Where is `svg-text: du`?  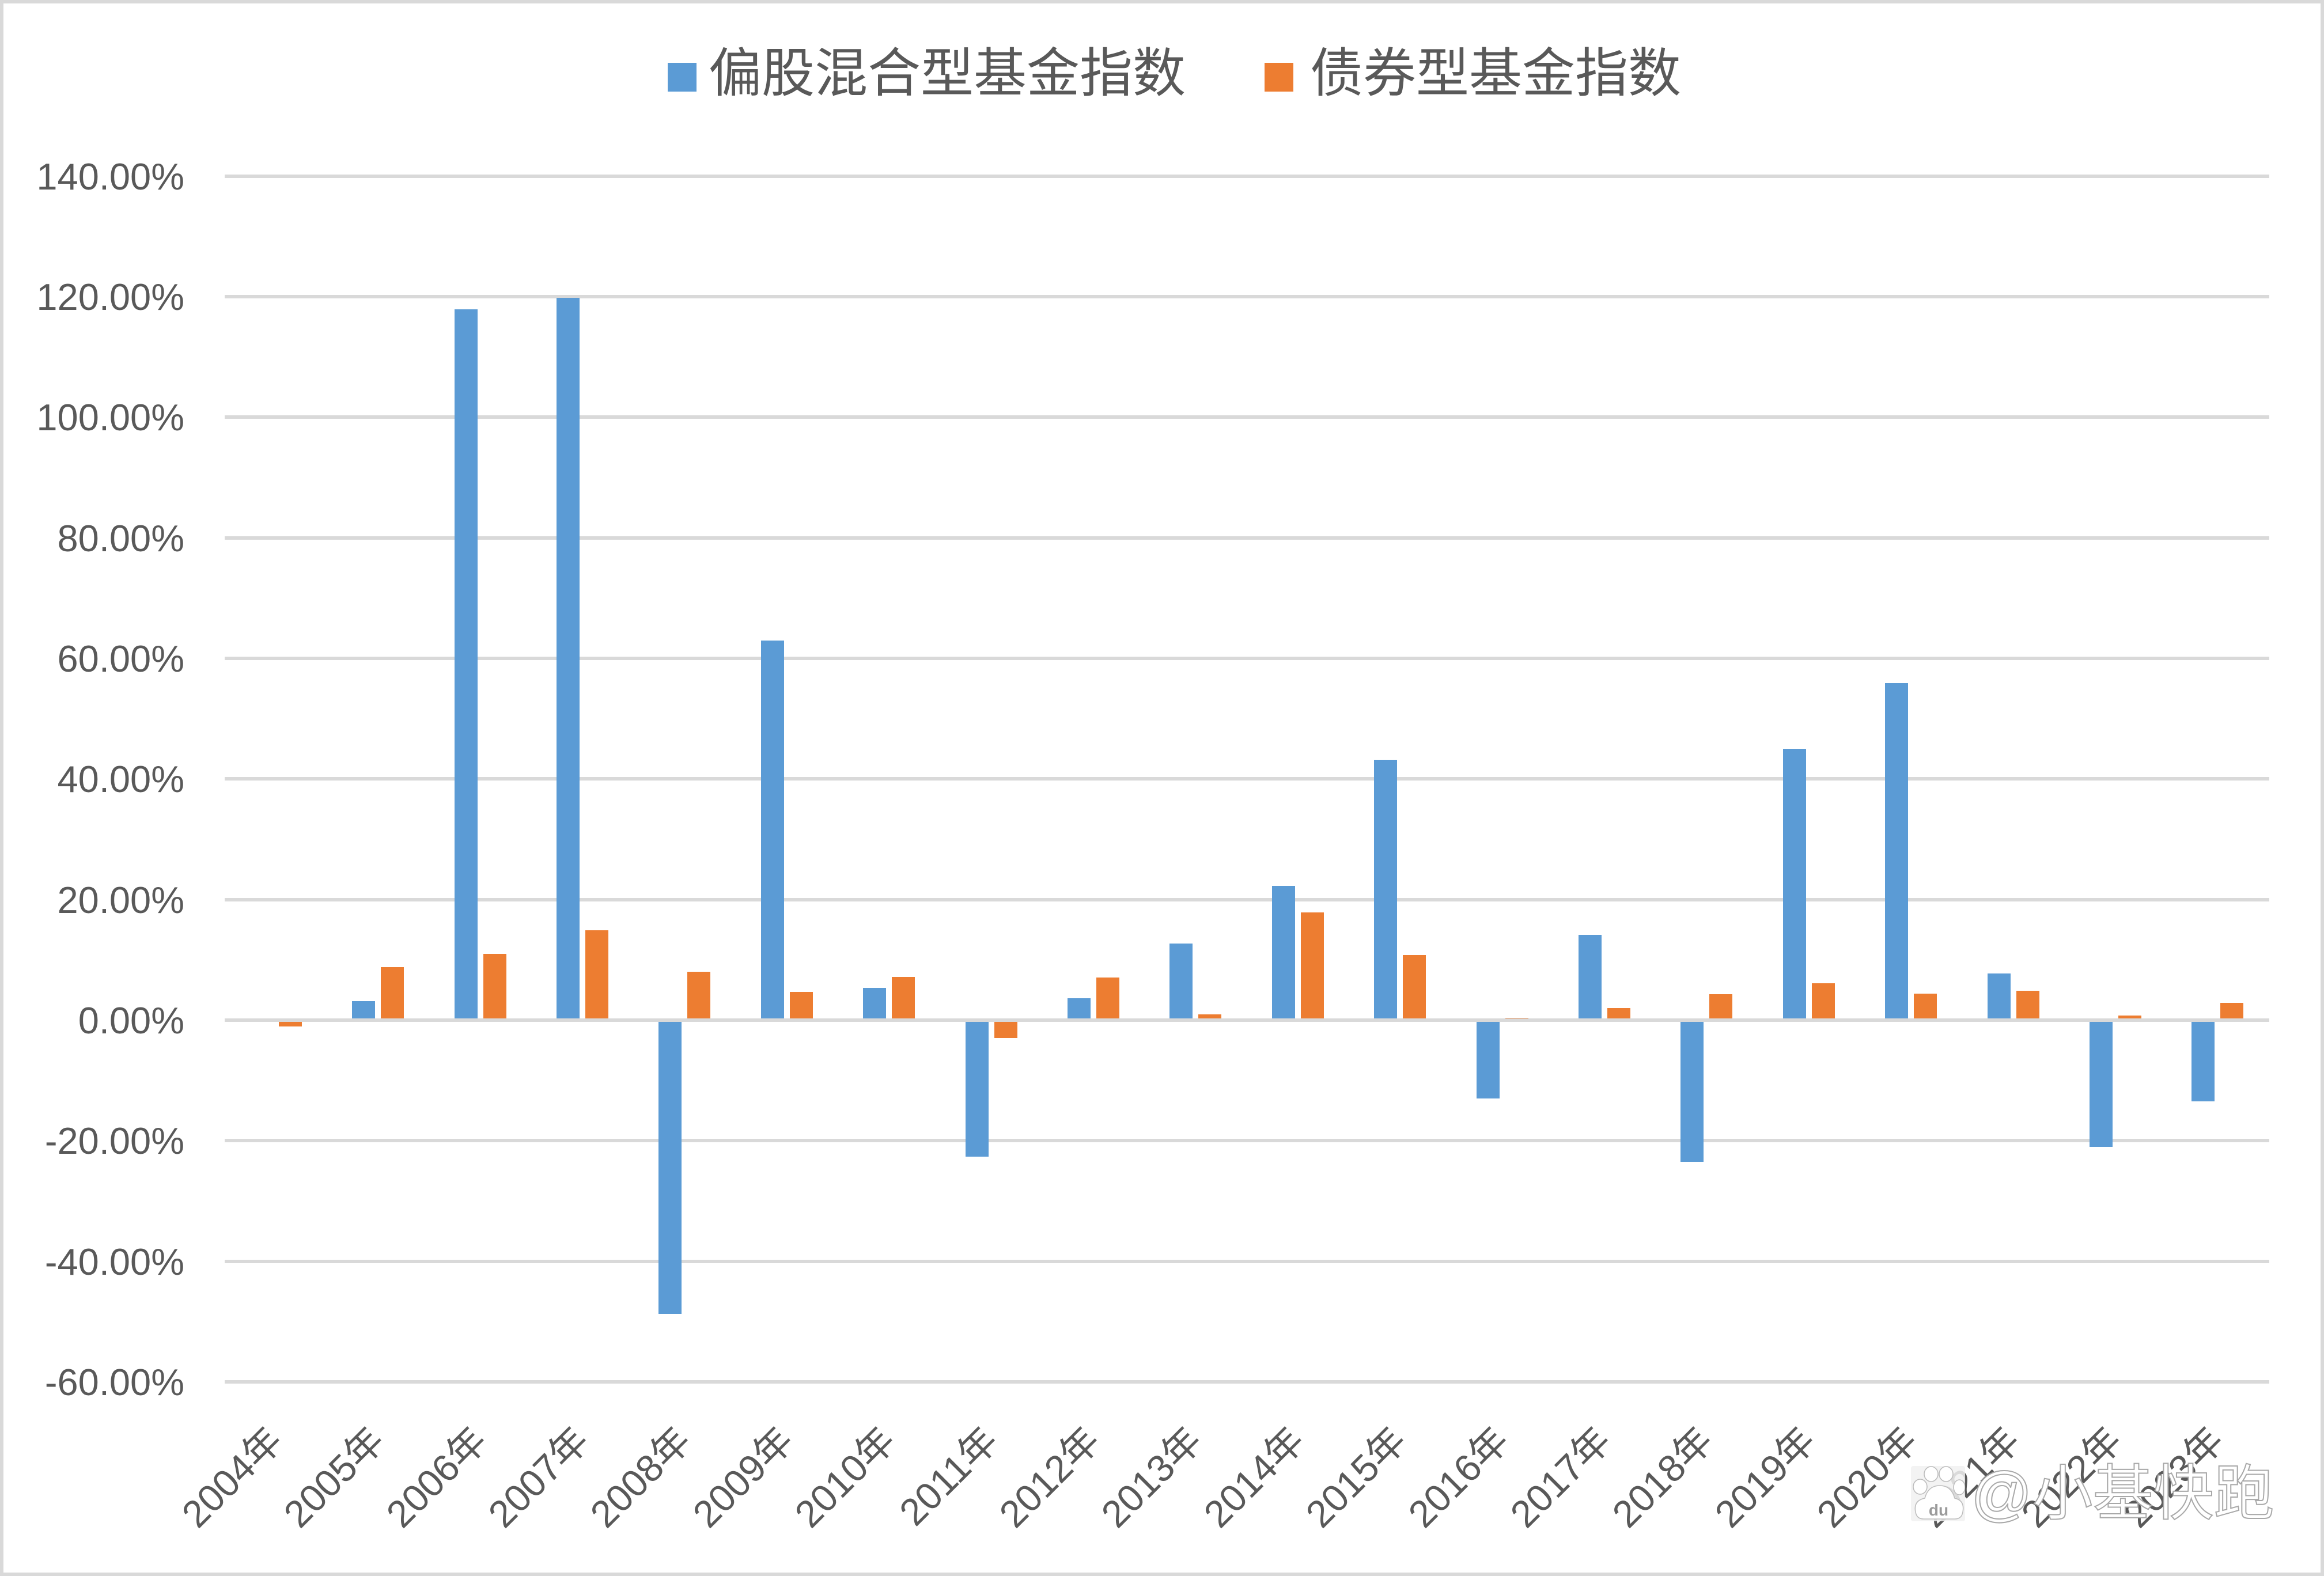
svg-text: du is located at coordinates (1938, 1510).